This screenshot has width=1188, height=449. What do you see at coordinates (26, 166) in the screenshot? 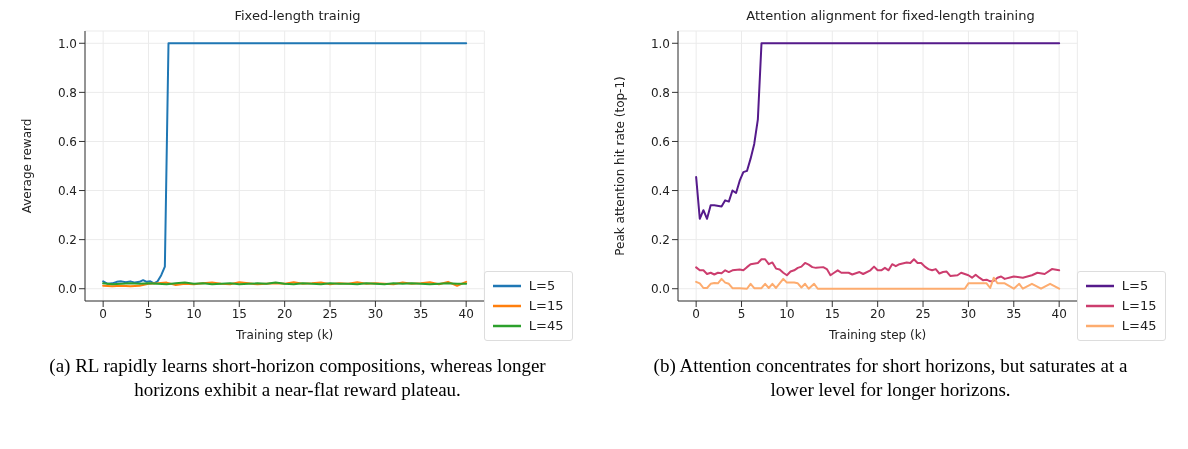
I see `y-axis-title: Average reward` at bounding box center [26, 166].